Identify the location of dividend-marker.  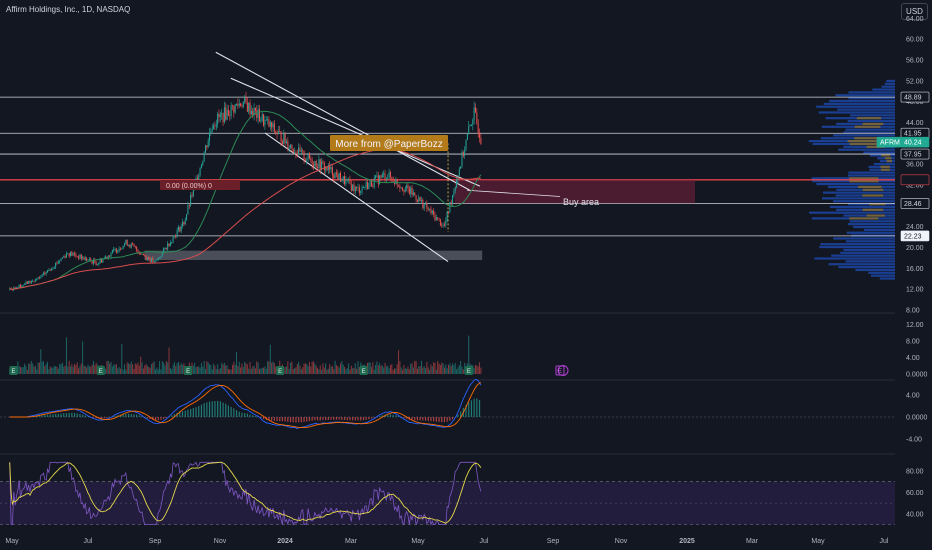
(563, 370).